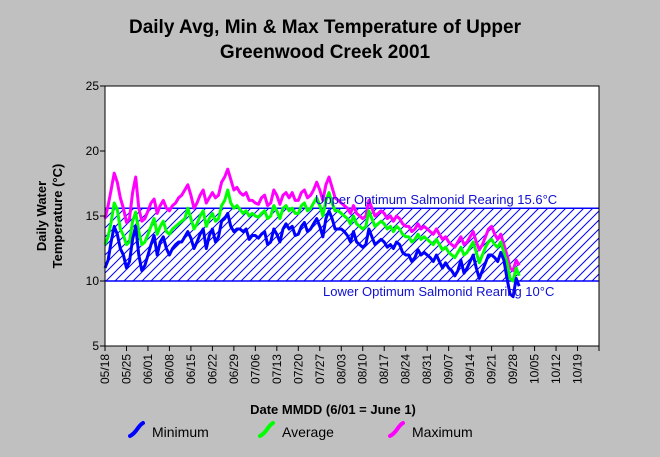 This screenshot has width=660, height=457. I want to click on legend-item-average: Average, so click(296, 430).